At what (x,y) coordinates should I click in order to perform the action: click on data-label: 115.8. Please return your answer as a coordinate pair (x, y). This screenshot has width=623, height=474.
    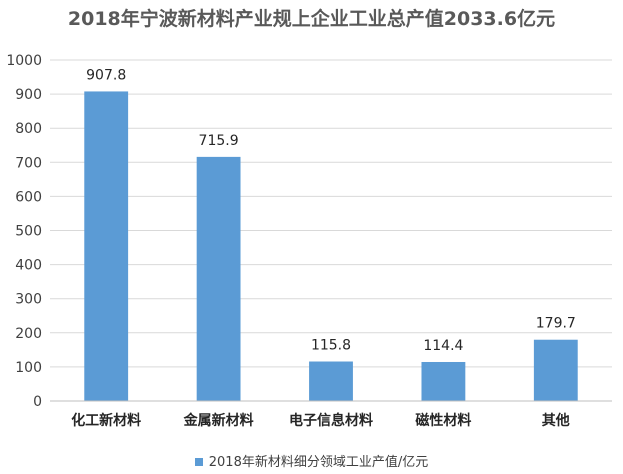
    Looking at the image, I should click on (331, 346).